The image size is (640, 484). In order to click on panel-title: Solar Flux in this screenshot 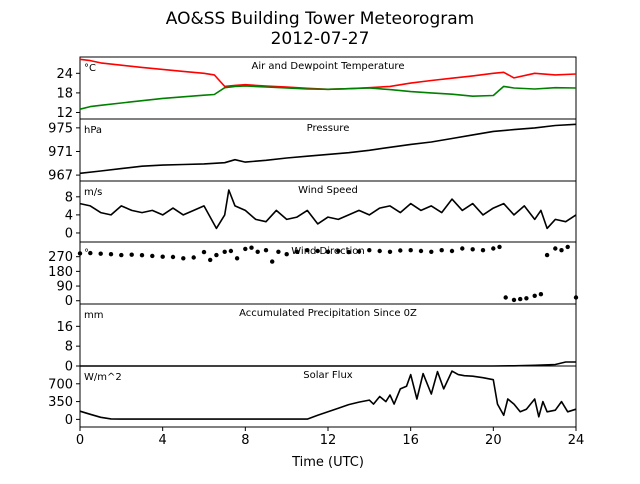, I will do `click(328, 375)`.